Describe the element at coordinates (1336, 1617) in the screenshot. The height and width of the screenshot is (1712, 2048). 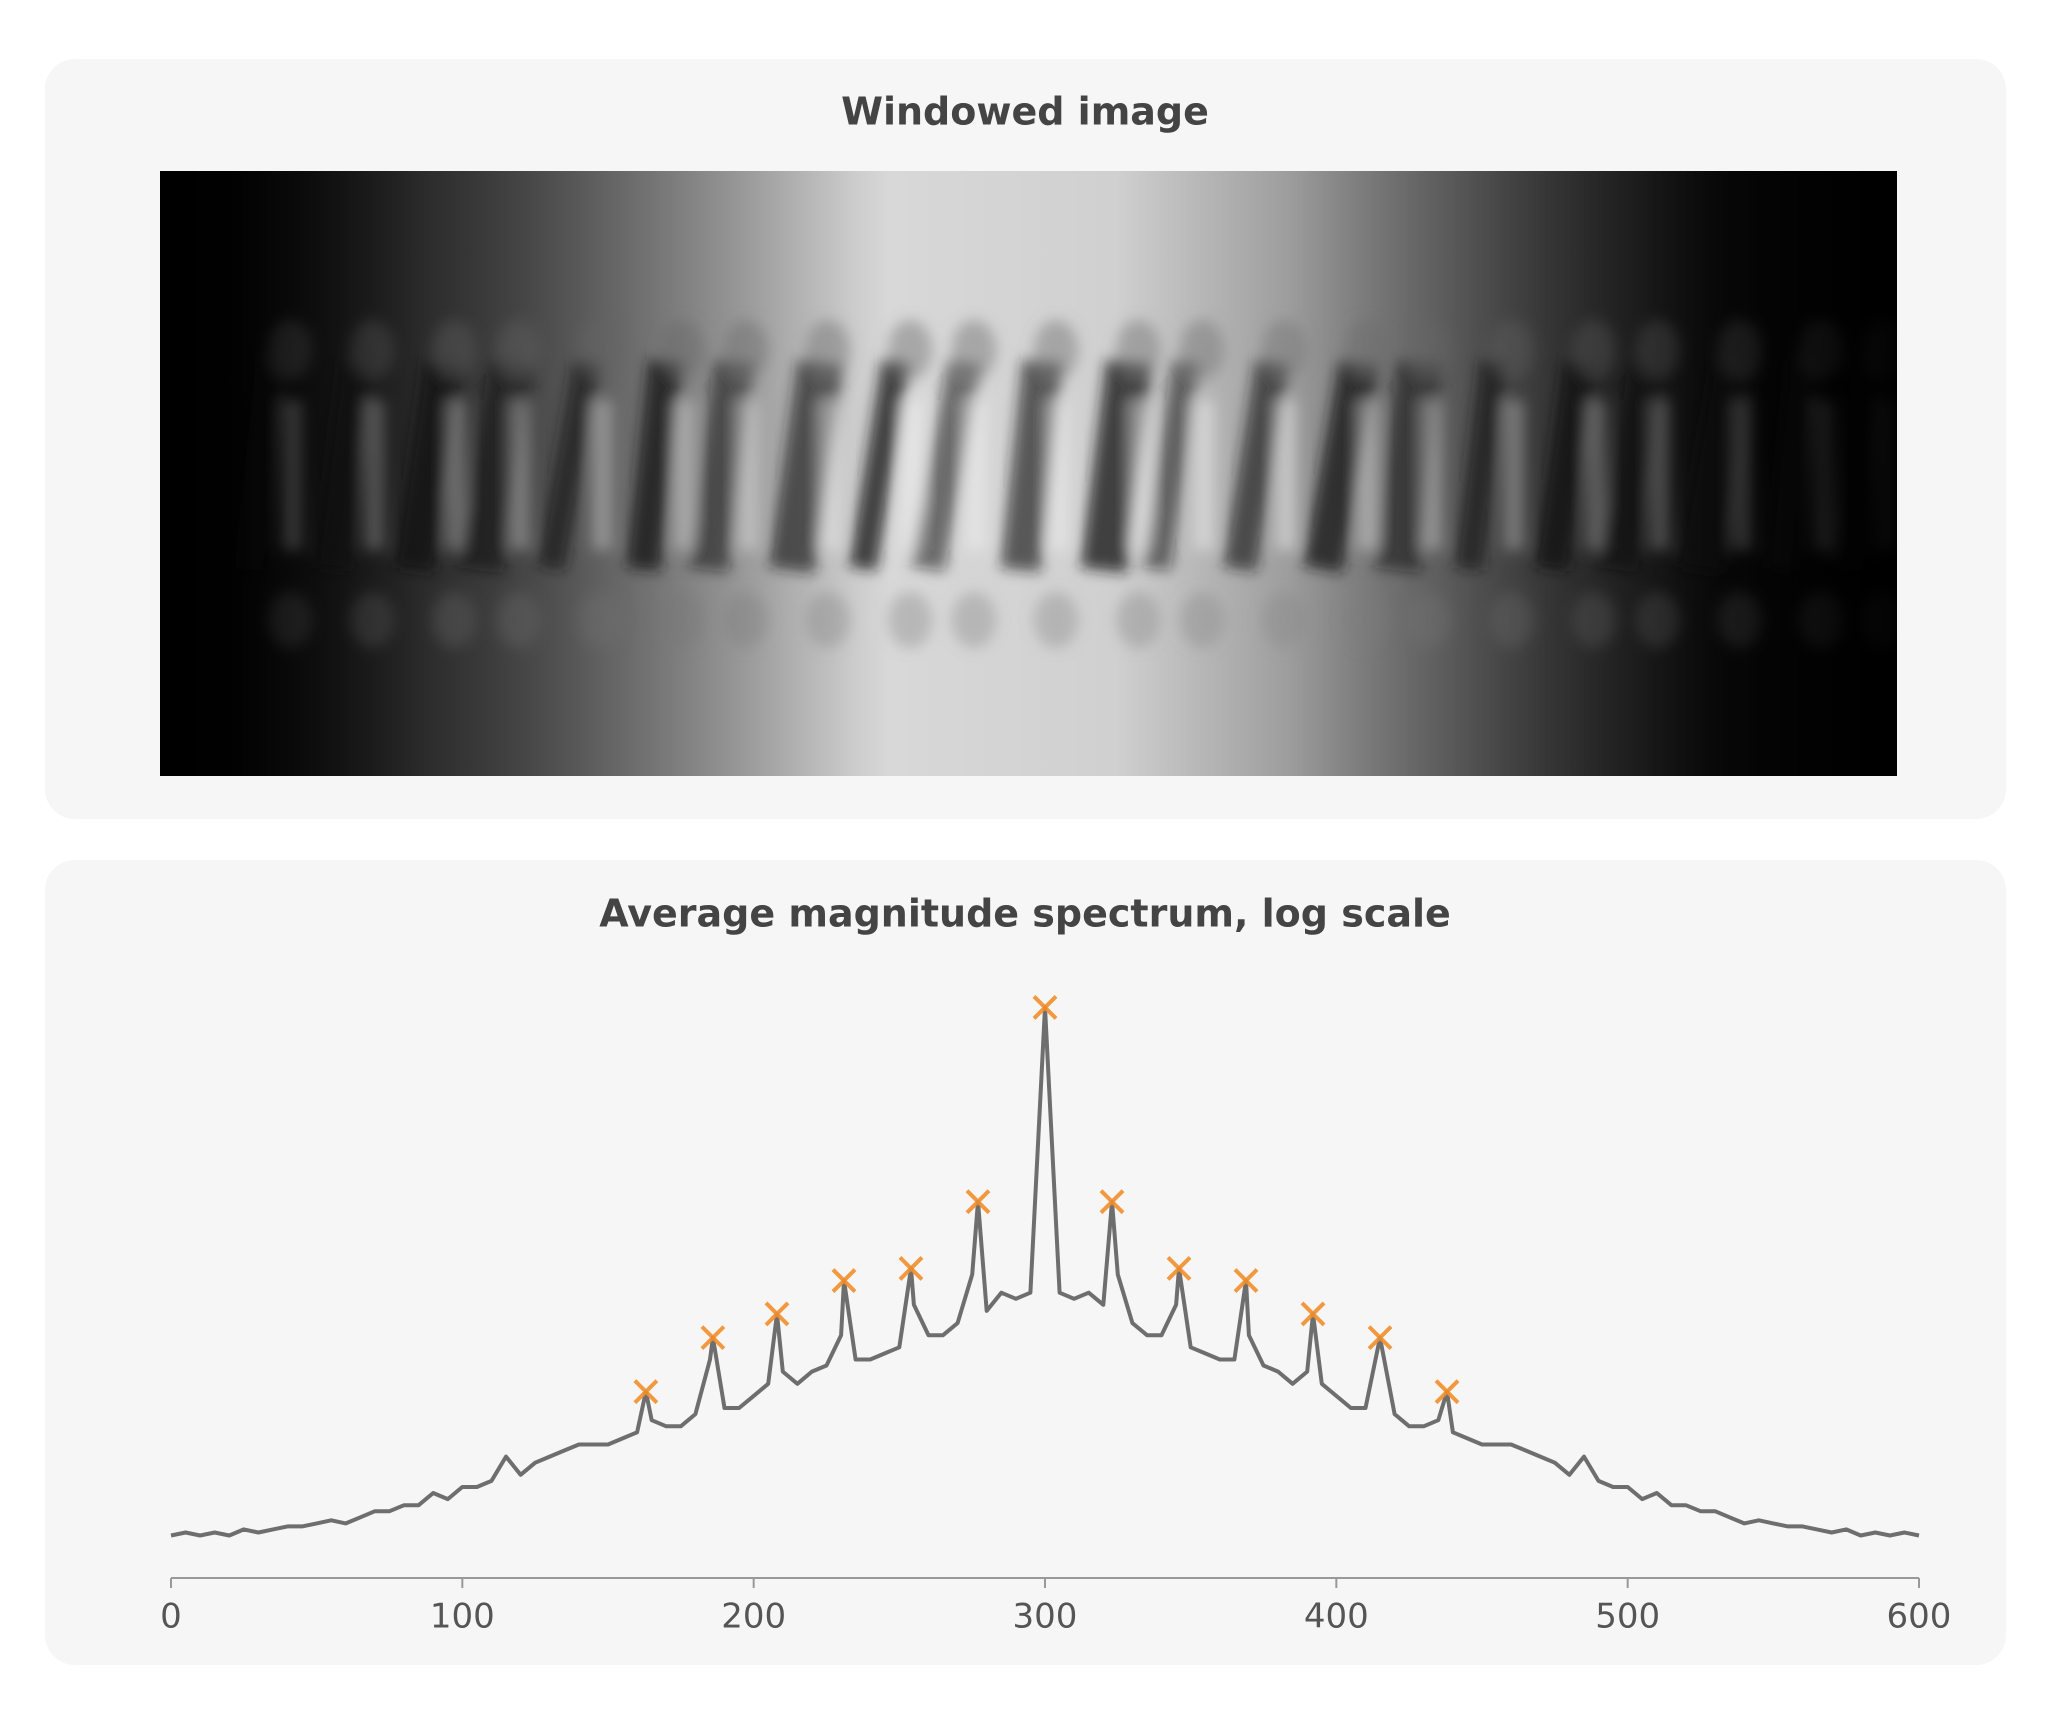
I see `x-tick-label: 400` at that location.